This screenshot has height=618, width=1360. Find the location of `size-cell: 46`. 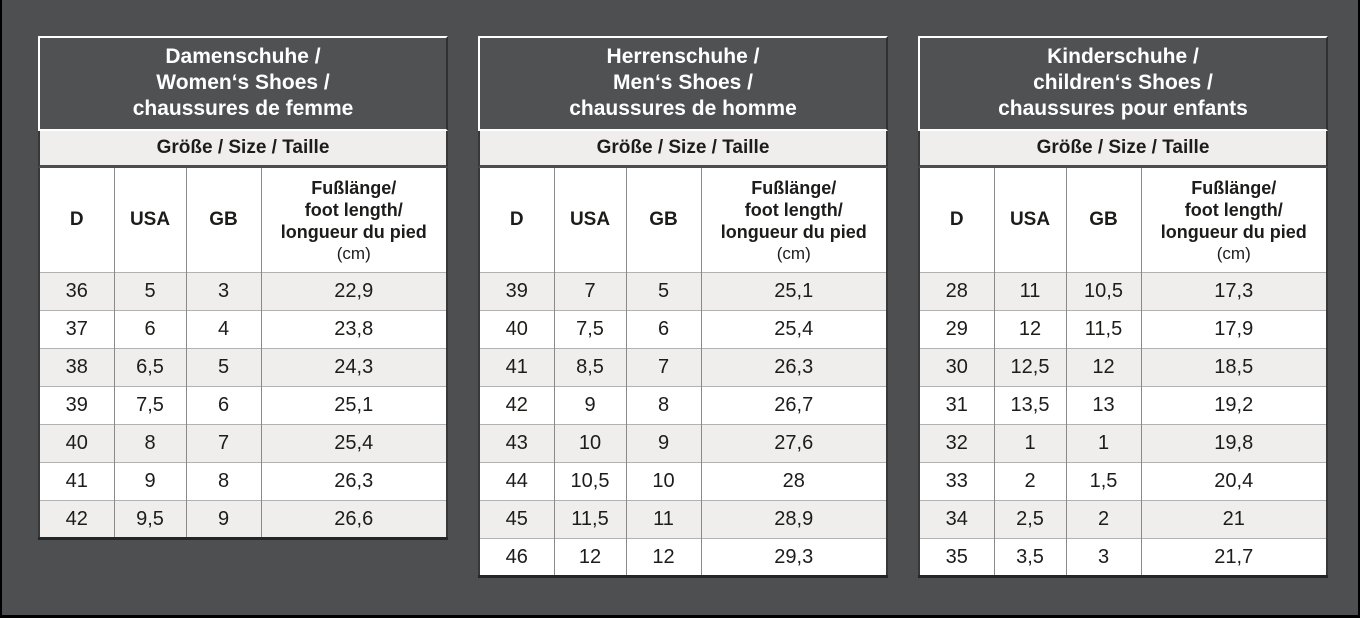

size-cell: 46 is located at coordinates (516, 557).